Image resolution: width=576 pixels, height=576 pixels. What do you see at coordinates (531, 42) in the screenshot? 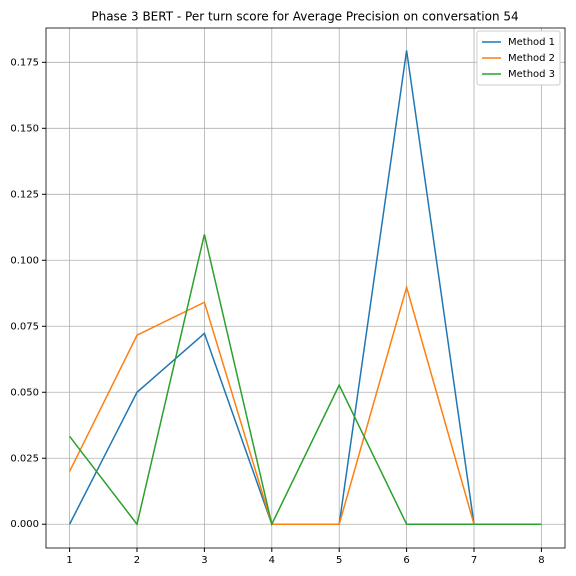
I see `legend-label: Method 1` at bounding box center [531, 42].